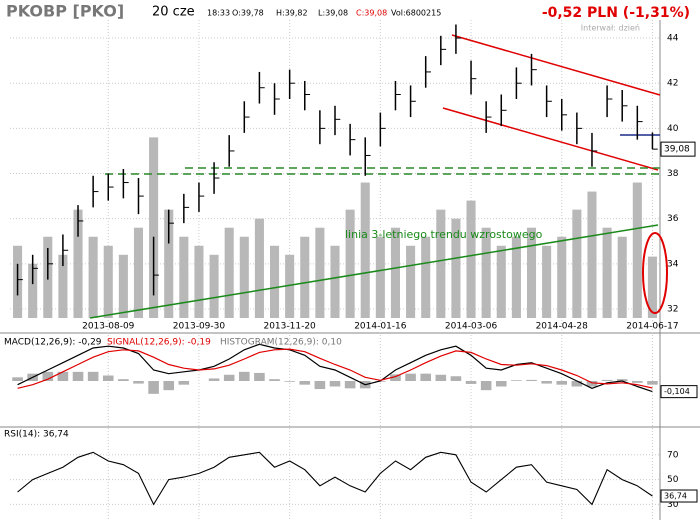  I want to click on close: C:39,08, so click(371, 13).